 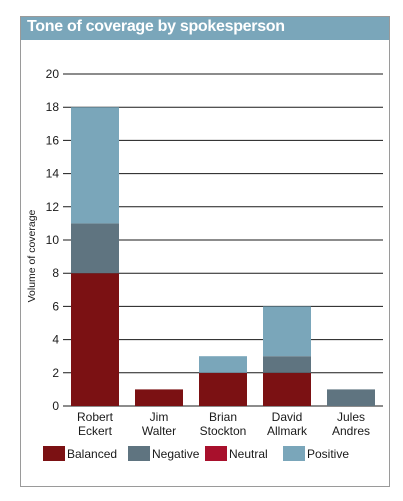 What do you see at coordinates (53, 240) in the screenshot?
I see `y-tick-label: 10` at bounding box center [53, 240].